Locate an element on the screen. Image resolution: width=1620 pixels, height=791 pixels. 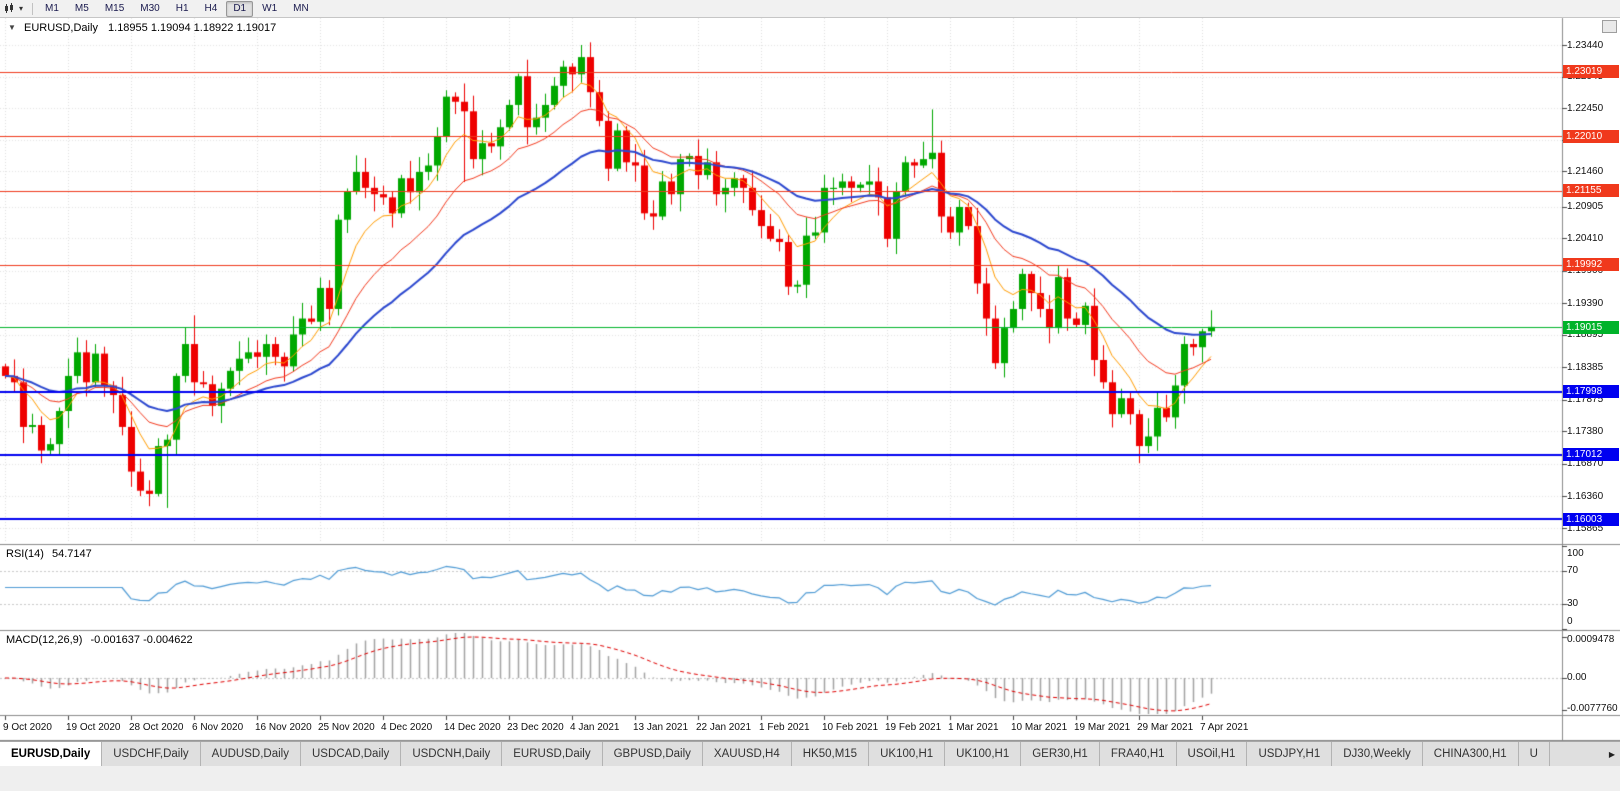
chart-corner-button is located at coordinates (1609, 26).